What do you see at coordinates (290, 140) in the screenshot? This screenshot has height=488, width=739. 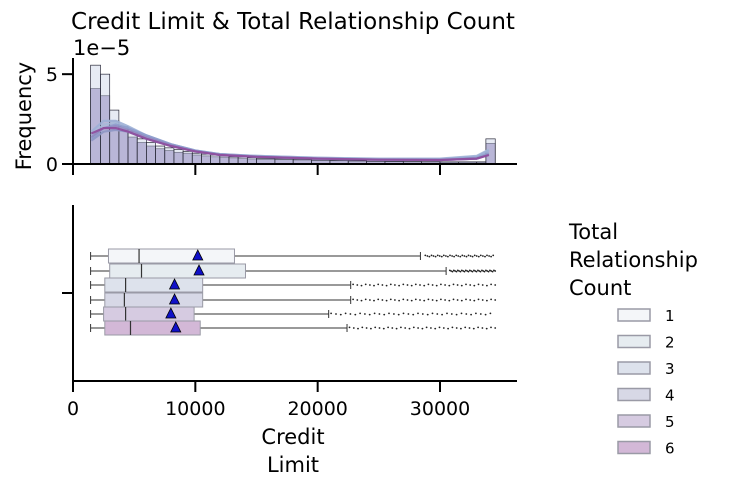 I see `kde-curves` at bounding box center [290, 140].